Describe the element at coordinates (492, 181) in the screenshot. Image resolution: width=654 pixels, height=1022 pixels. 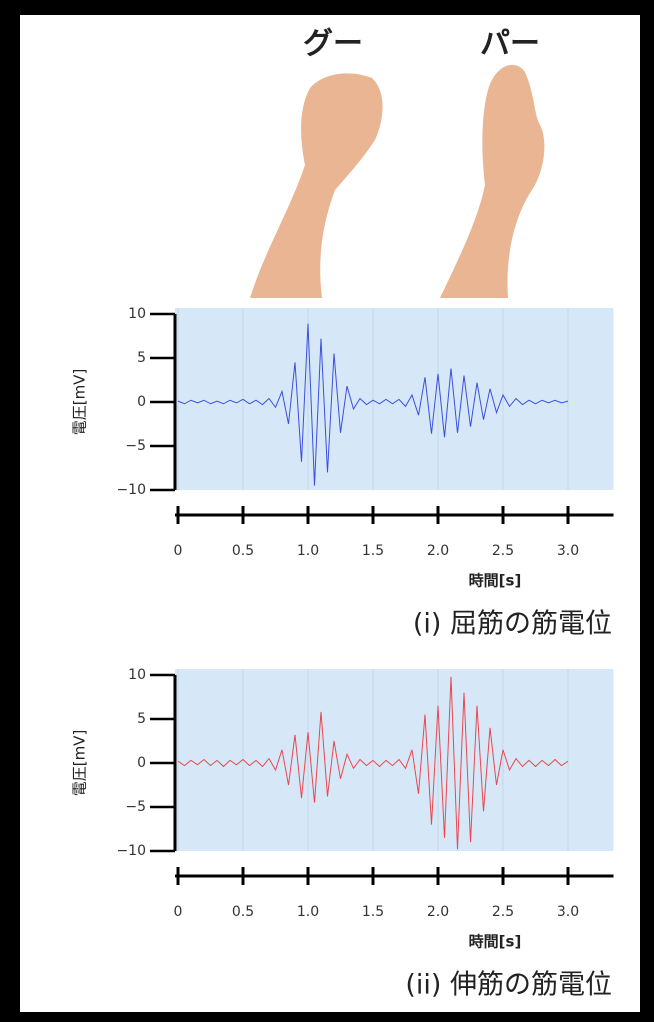
I see `open-hand` at that location.